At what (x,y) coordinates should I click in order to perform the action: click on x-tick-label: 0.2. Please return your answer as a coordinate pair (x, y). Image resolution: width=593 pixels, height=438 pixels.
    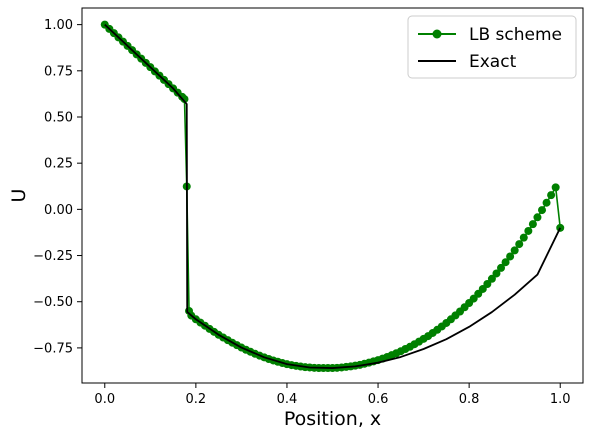
    Looking at the image, I should click on (196, 399).